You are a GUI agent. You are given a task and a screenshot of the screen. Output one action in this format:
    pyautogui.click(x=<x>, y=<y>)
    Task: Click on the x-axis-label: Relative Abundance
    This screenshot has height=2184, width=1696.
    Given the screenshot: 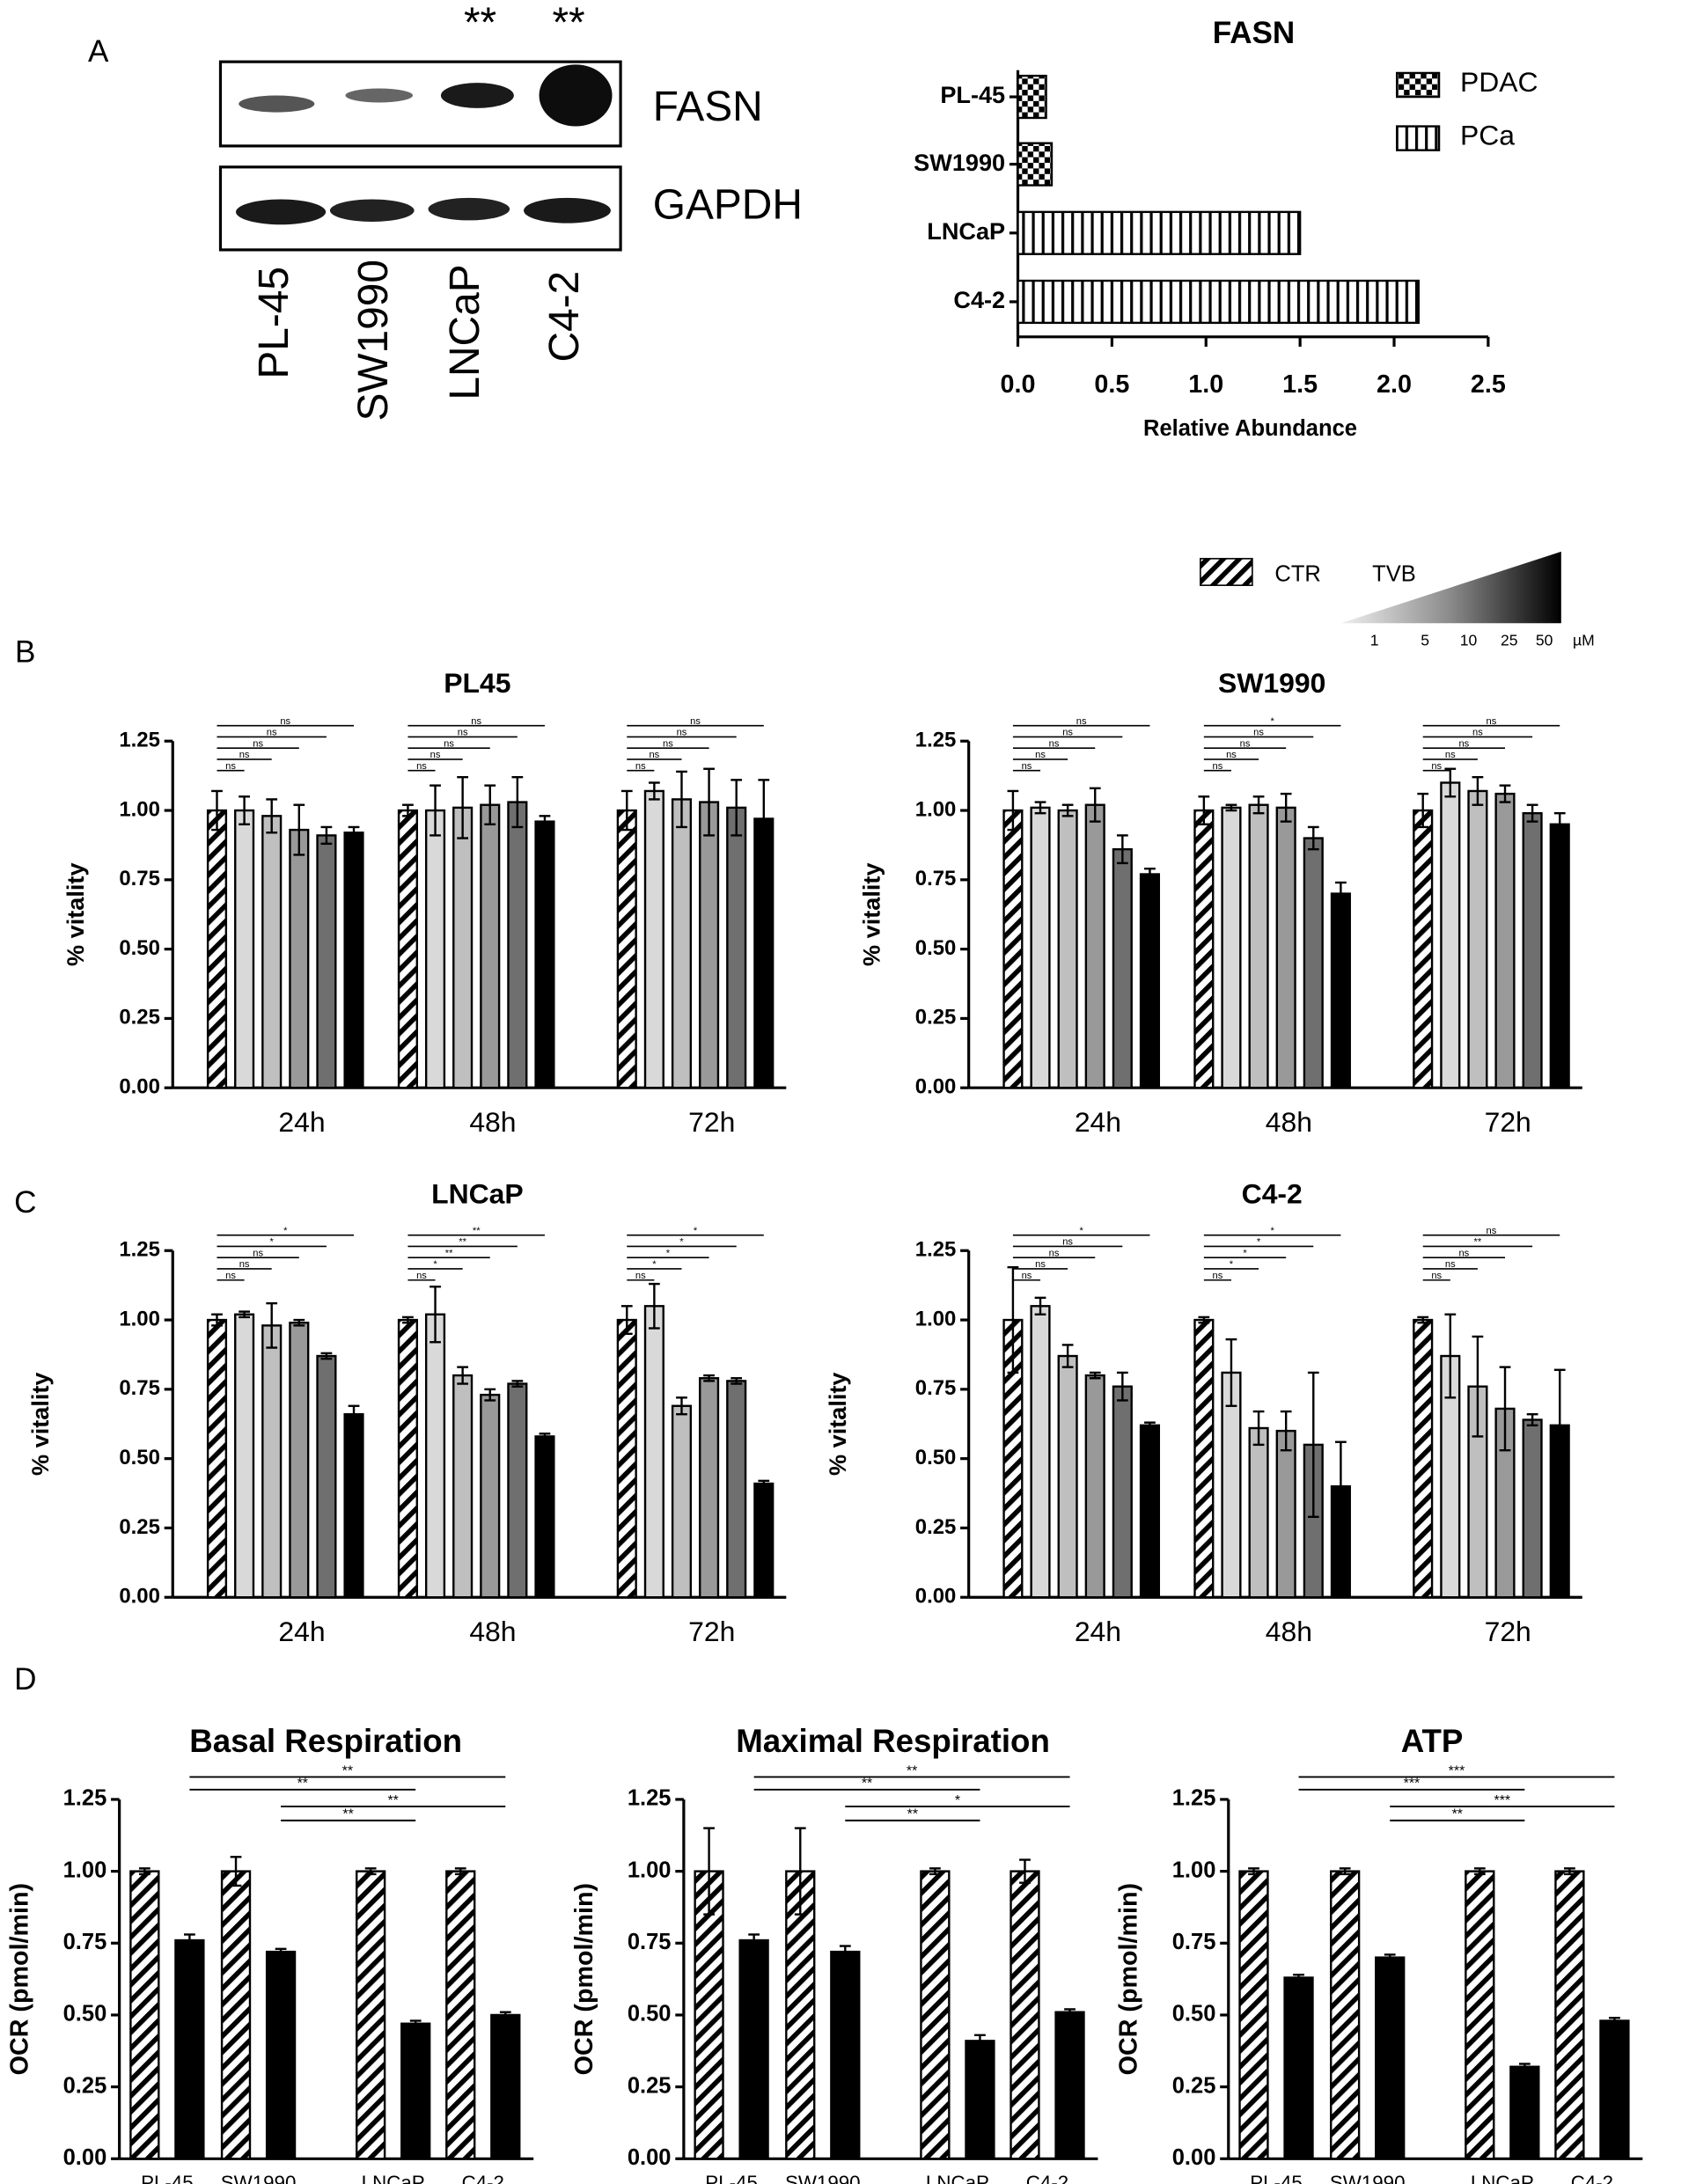 What is the action you would take?
    pyautogui.click(x=1250, y=428)
    